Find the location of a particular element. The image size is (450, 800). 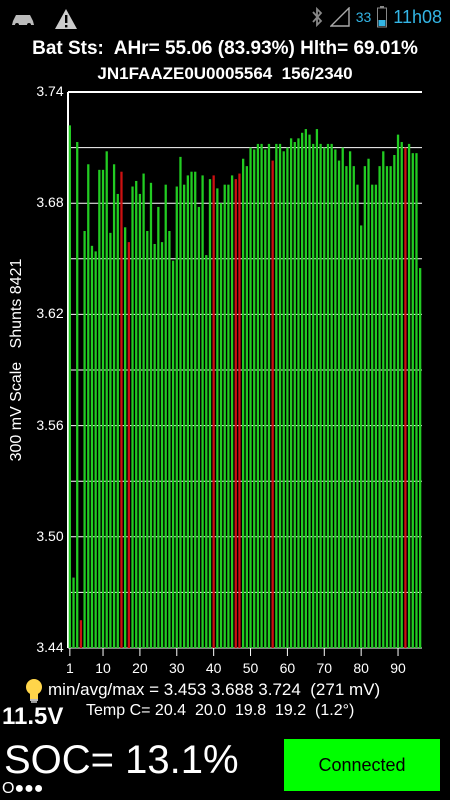

status-bar: 33 11h08 is located at coordinates (225, 18).